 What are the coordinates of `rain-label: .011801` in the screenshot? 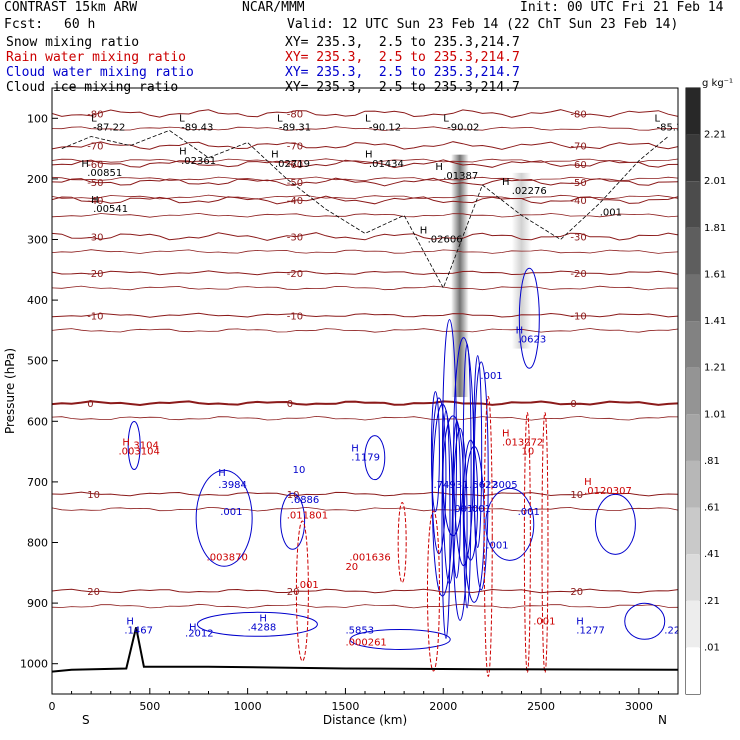 It's located at (307, 515).